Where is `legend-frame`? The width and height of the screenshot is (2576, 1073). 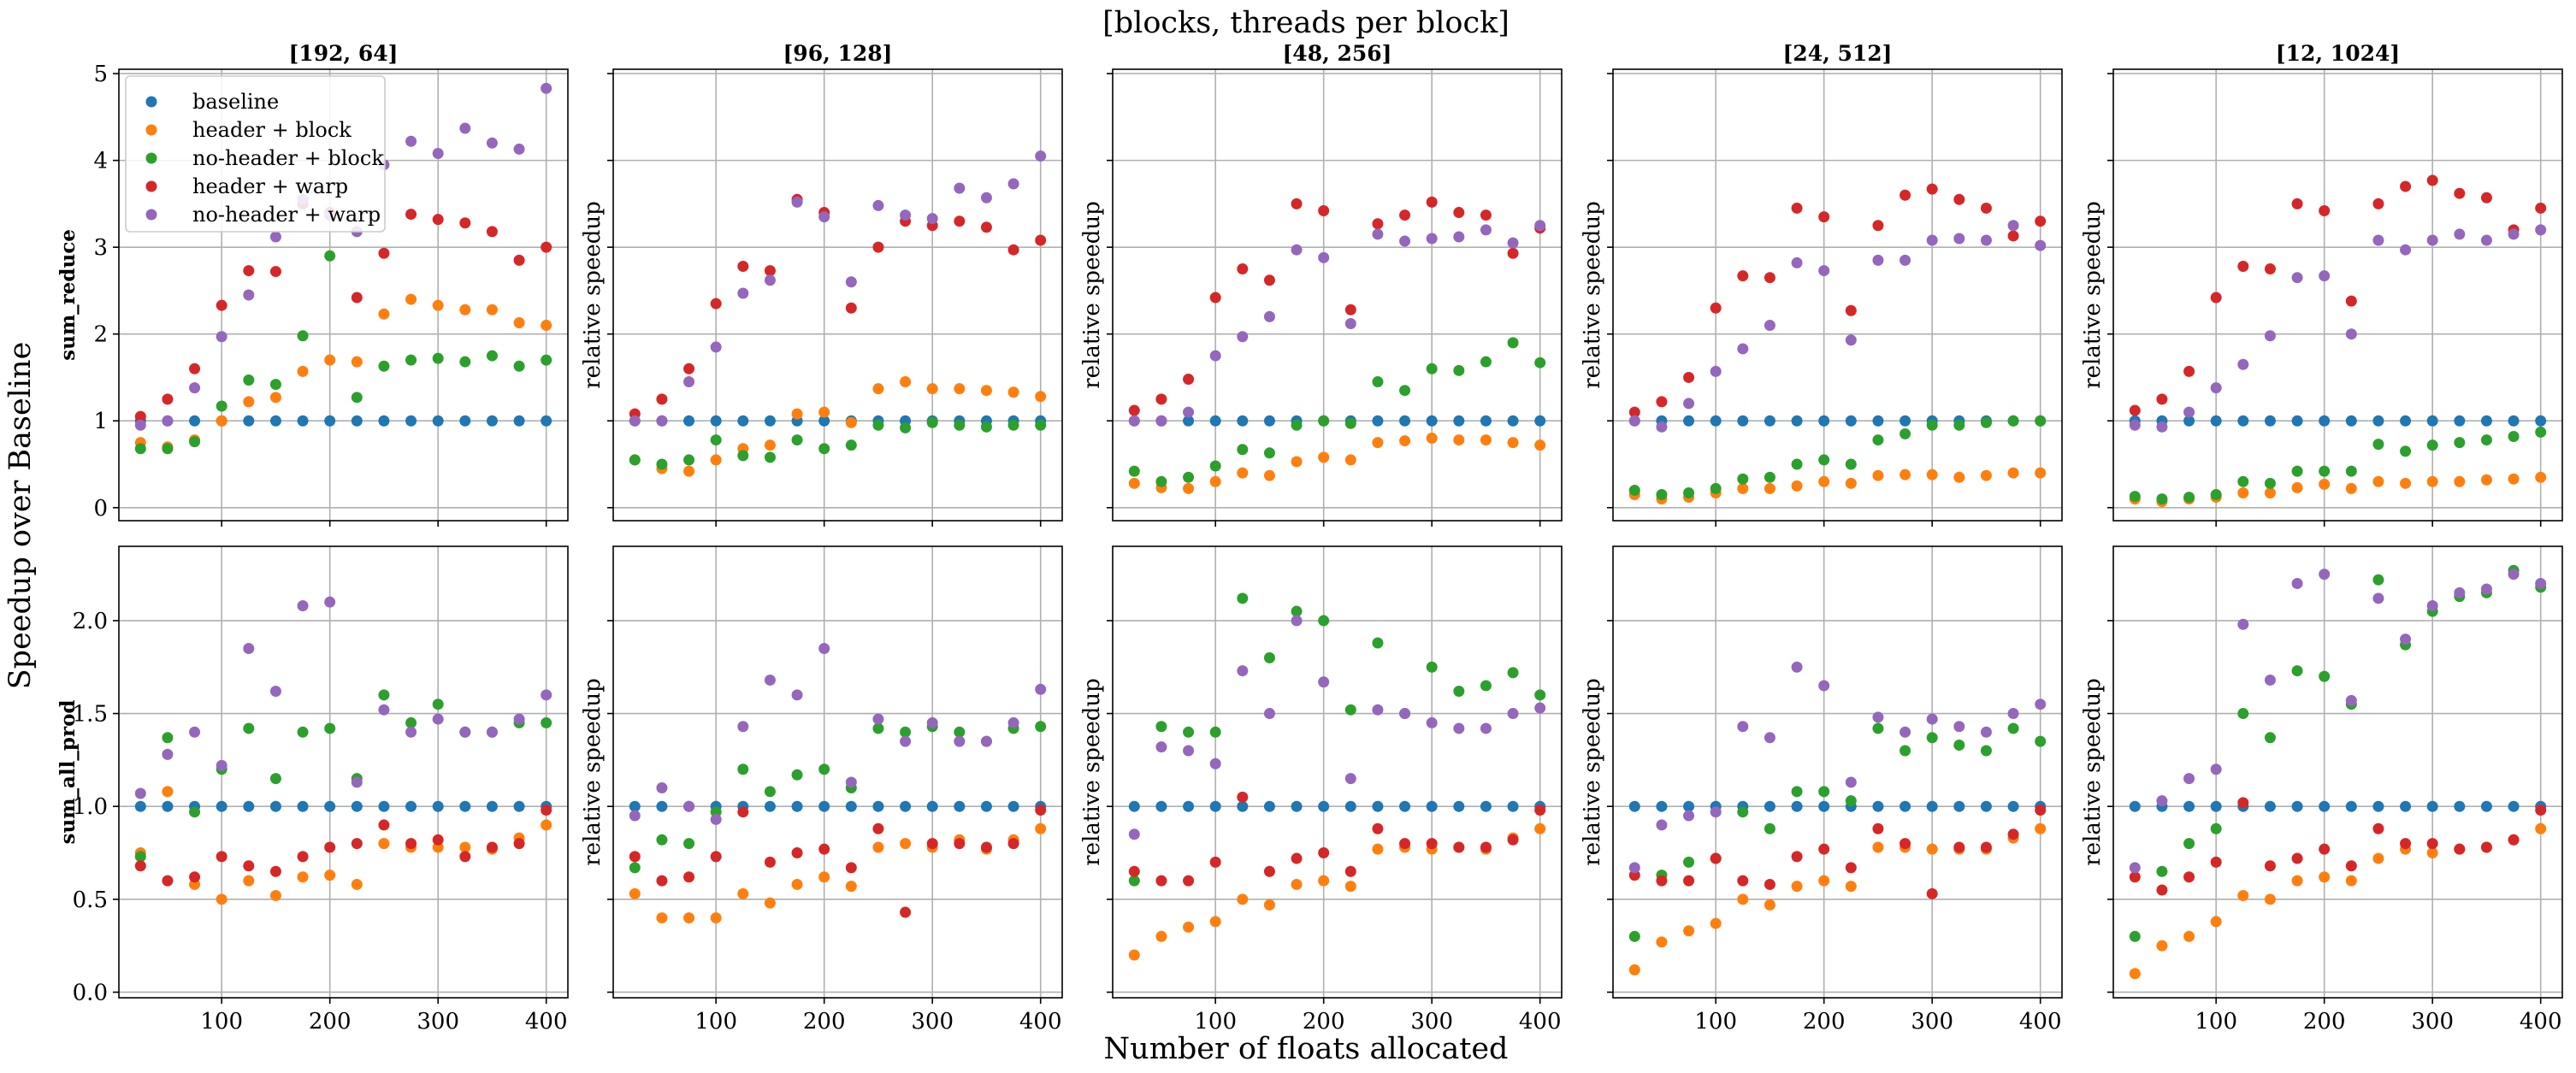 legend-frame is located at coordinates (255, 154).